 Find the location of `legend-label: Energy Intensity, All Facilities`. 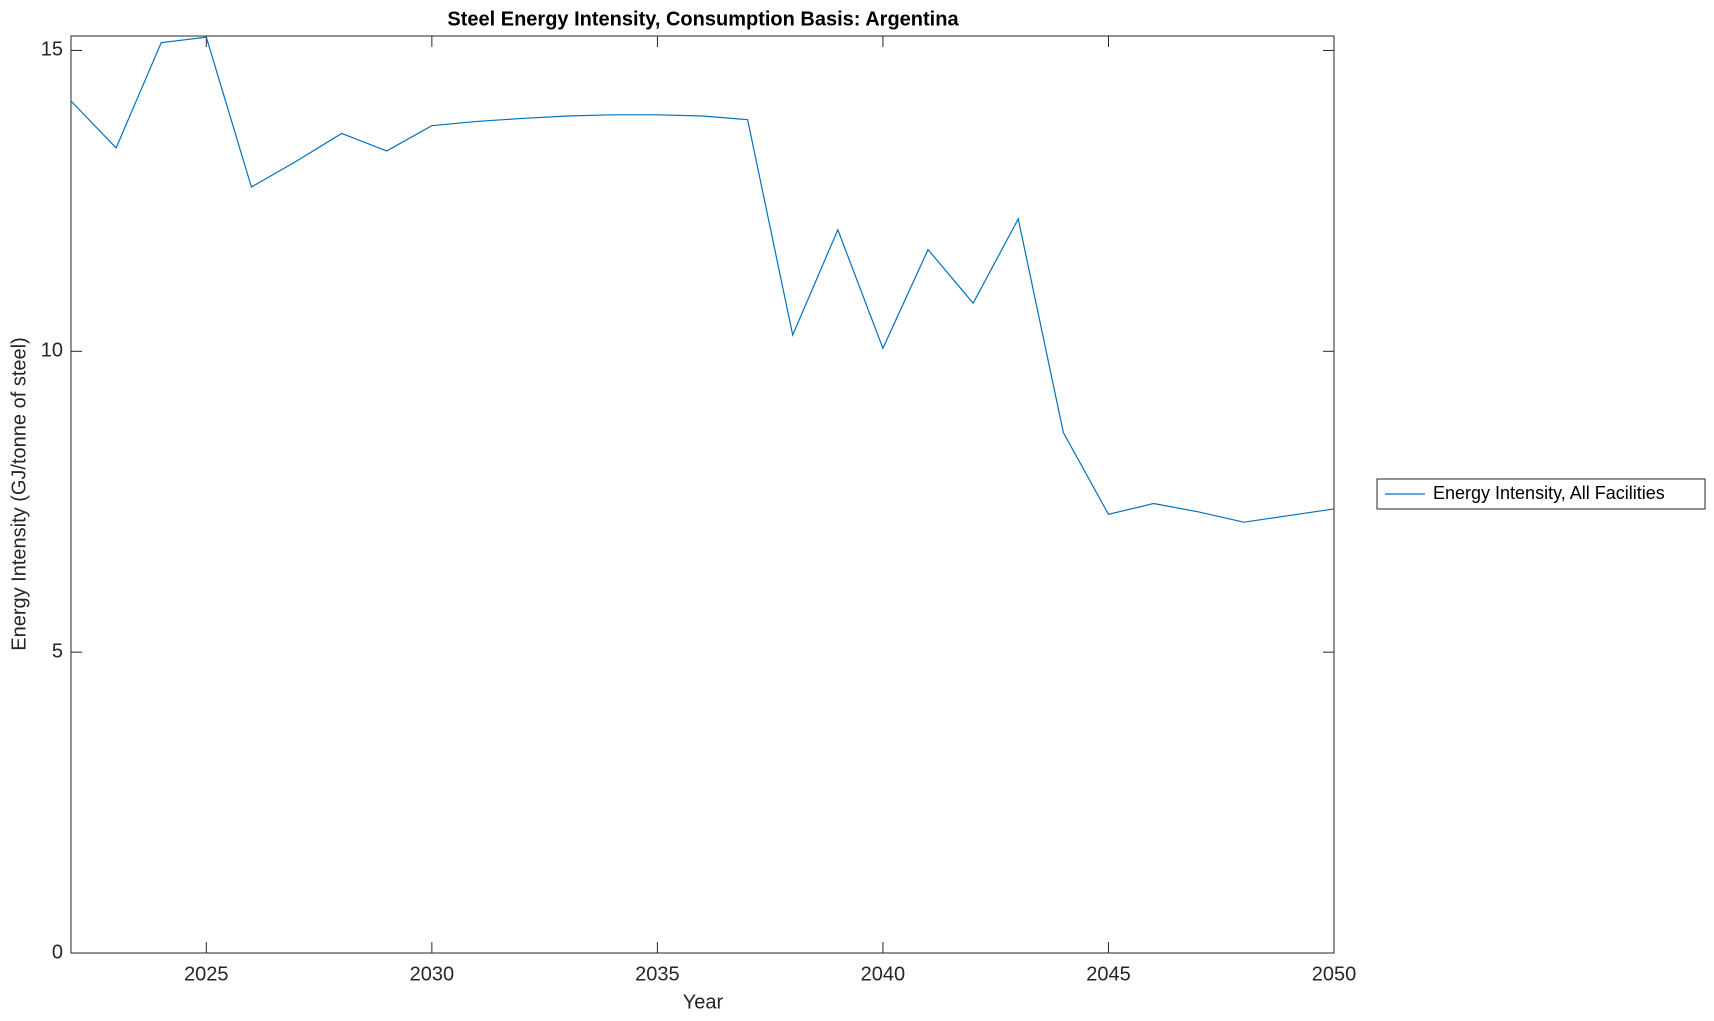

legend-label: Energy Intensity, All Facilities is located at coordinates (1549, 493).